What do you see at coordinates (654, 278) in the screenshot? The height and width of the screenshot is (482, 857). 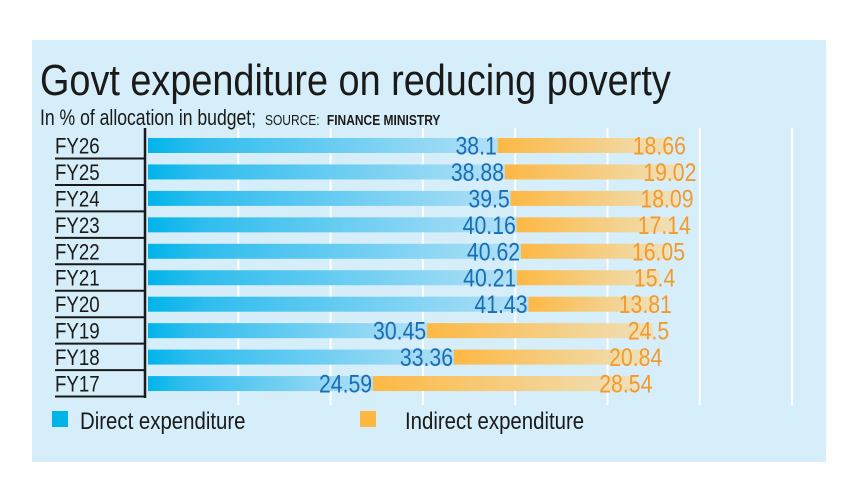 I see `value-label-indirect: 15.4` at bounding box center [654, 278].